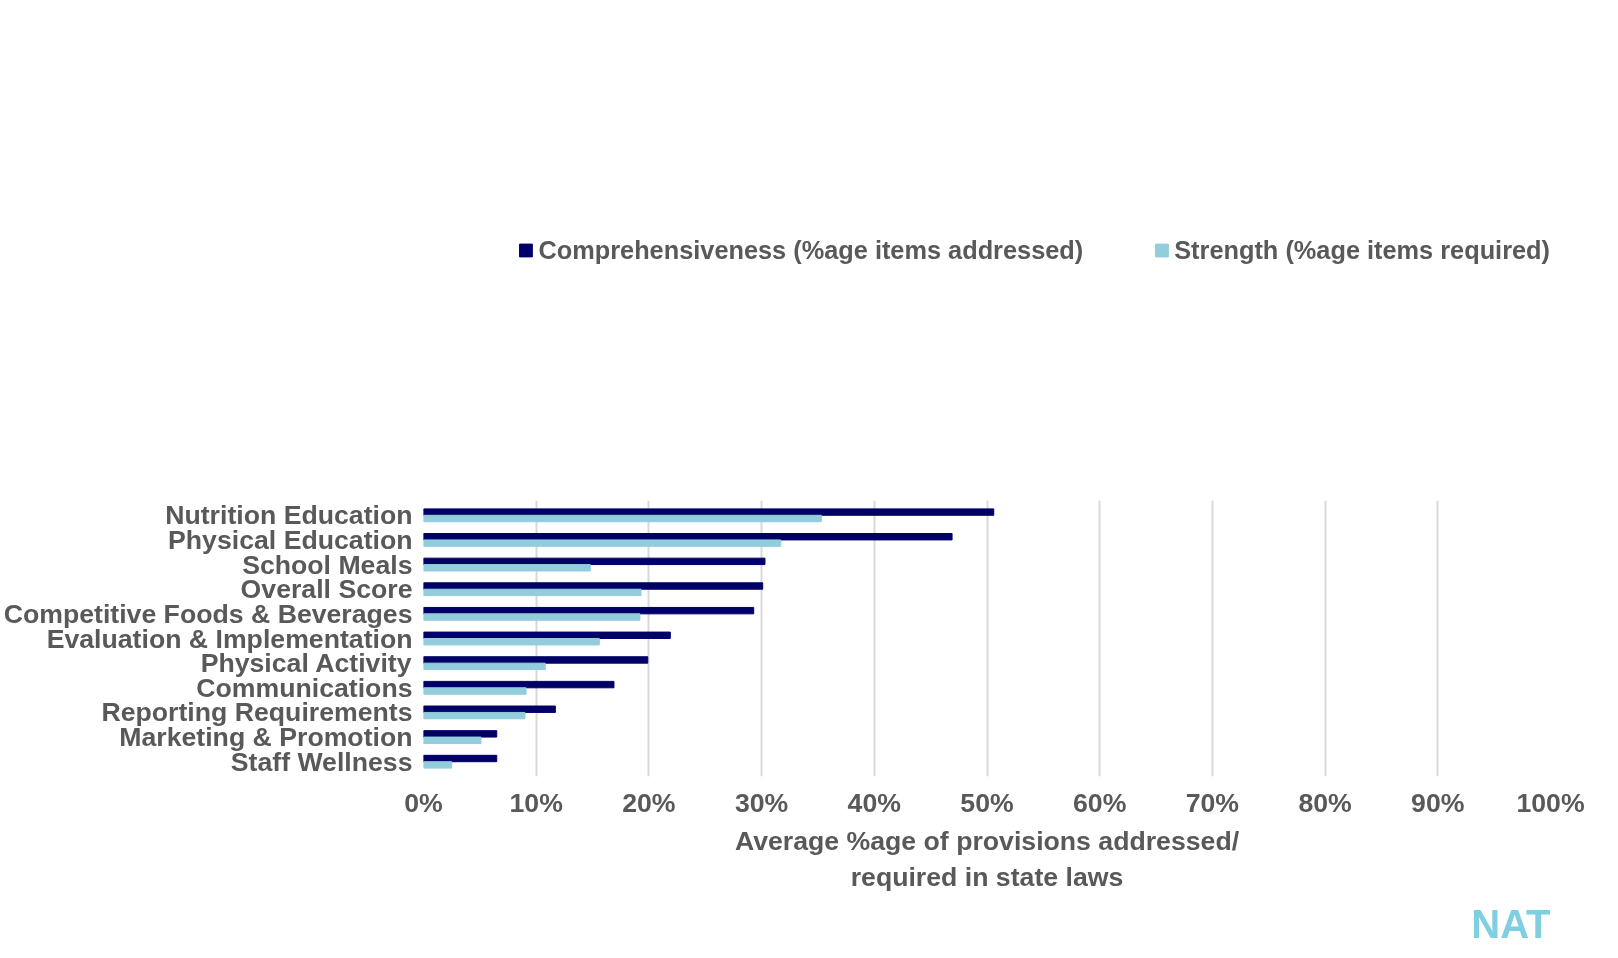 The image size is (1618, 958). Describe the element at coordinates (423, 802) in the screenshot. I see `x-tick-label: 0%` at that location.